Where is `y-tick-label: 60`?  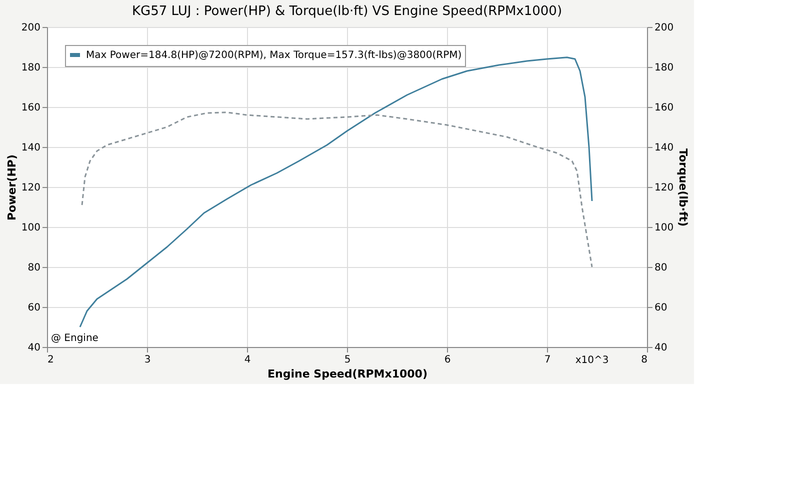
y-tick-label: 60 is located at coordinates (34, 308).